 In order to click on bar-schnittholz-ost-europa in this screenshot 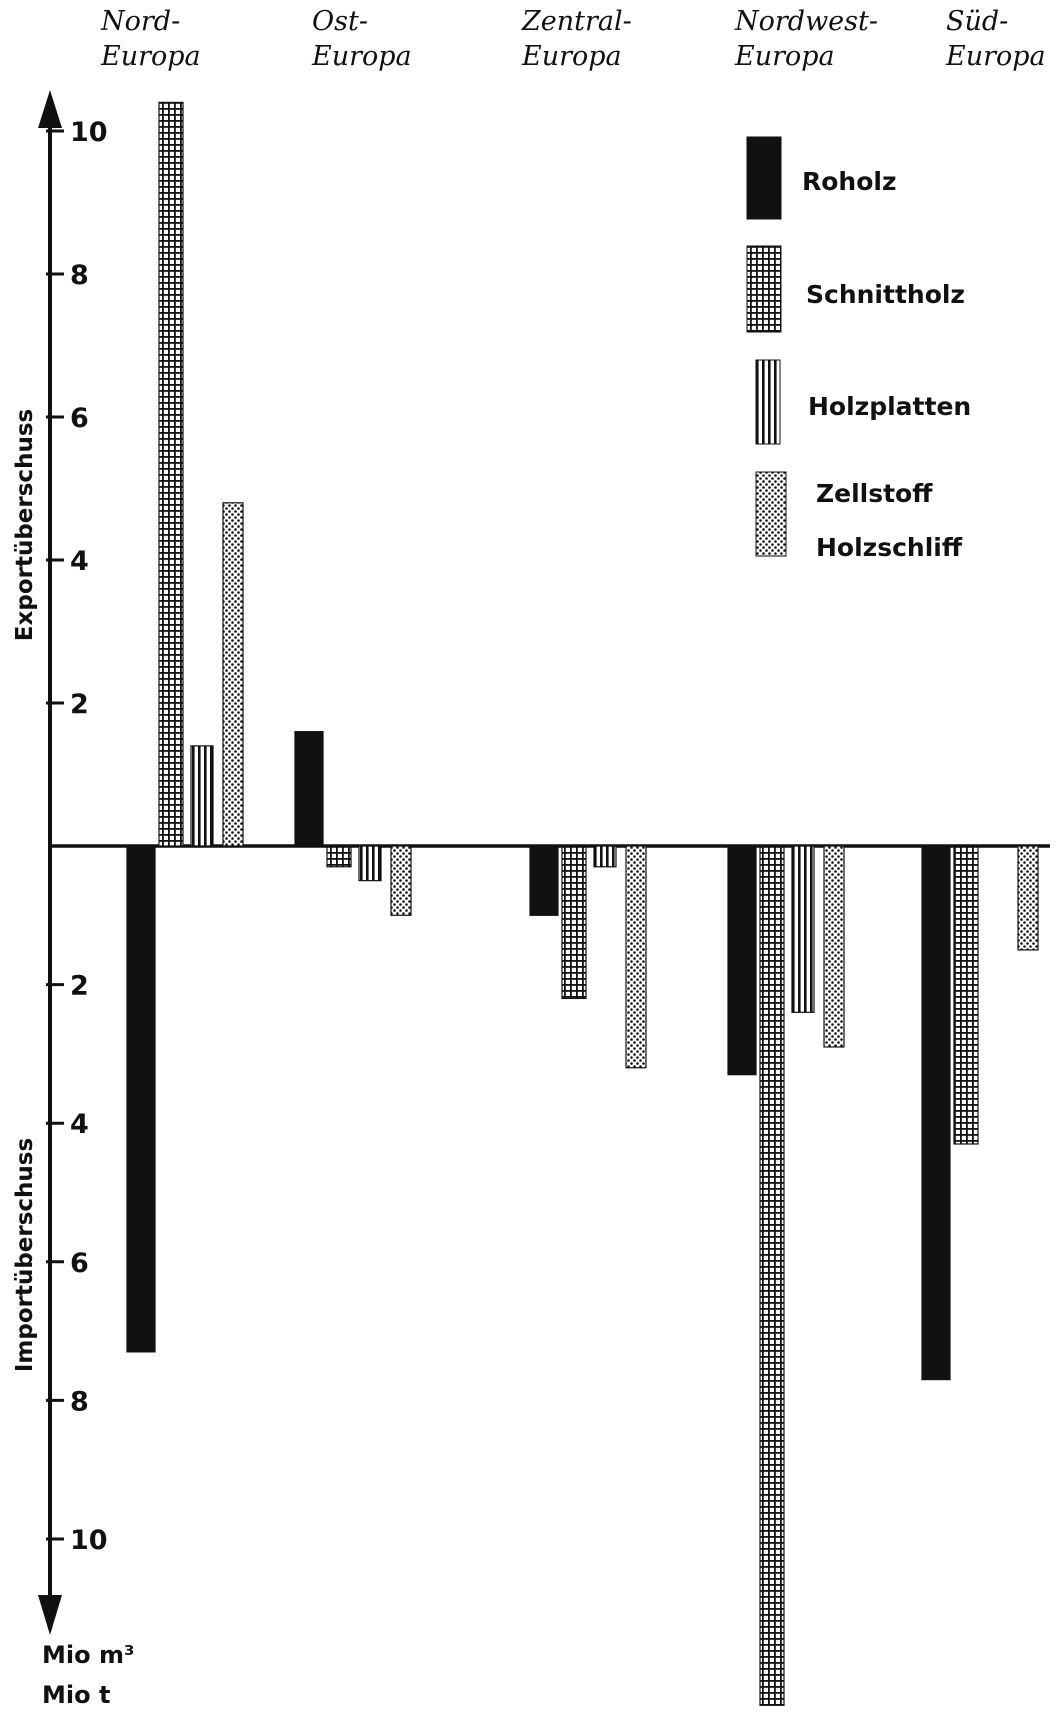, I will do `click(339, 856)`.